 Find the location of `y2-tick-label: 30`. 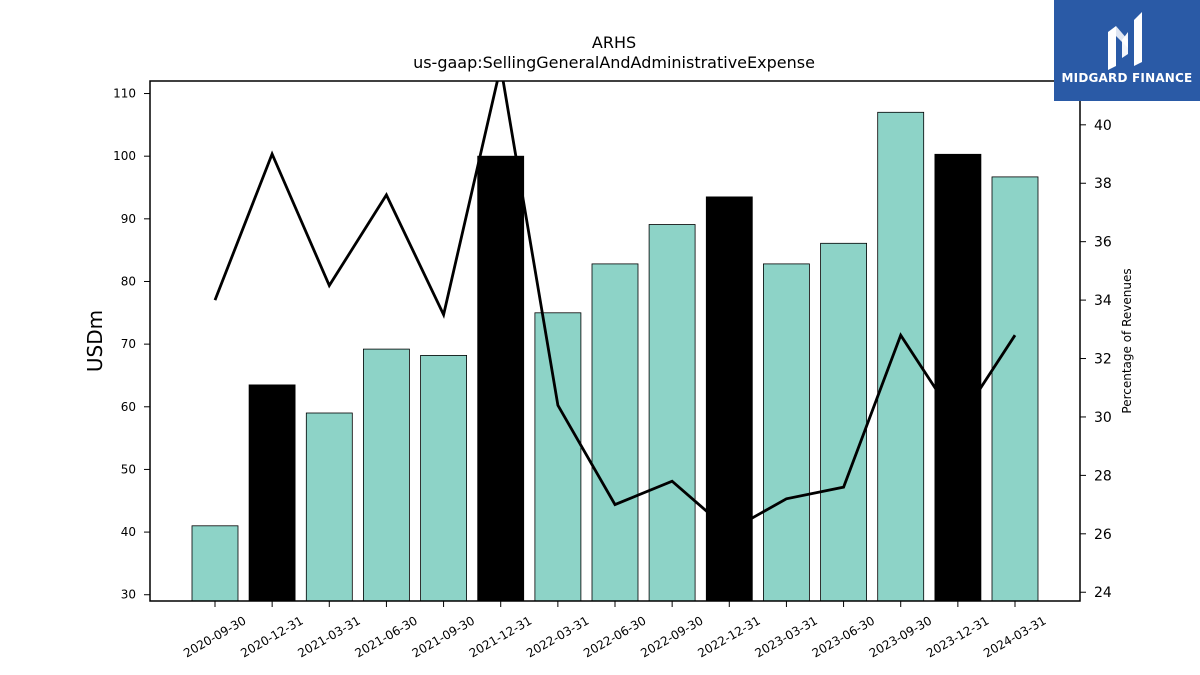

y2-tick-label: 30 is located at coordinates (1103, 418).